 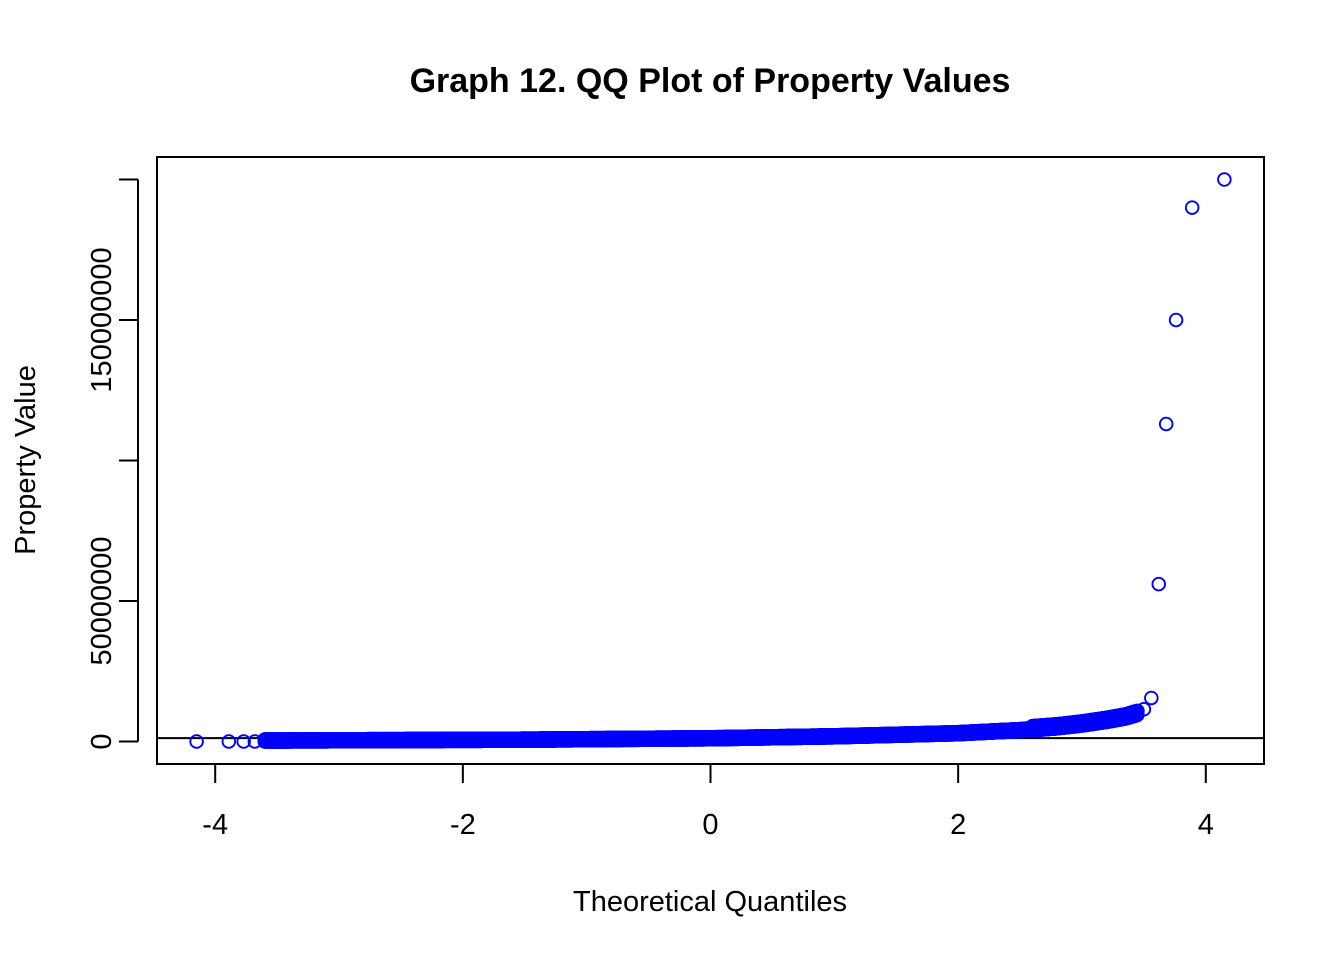 What do you see at coordinates (710, 825) in the screenshot?
I see `x-tick-label: 0` at bounding box center [710, 825].